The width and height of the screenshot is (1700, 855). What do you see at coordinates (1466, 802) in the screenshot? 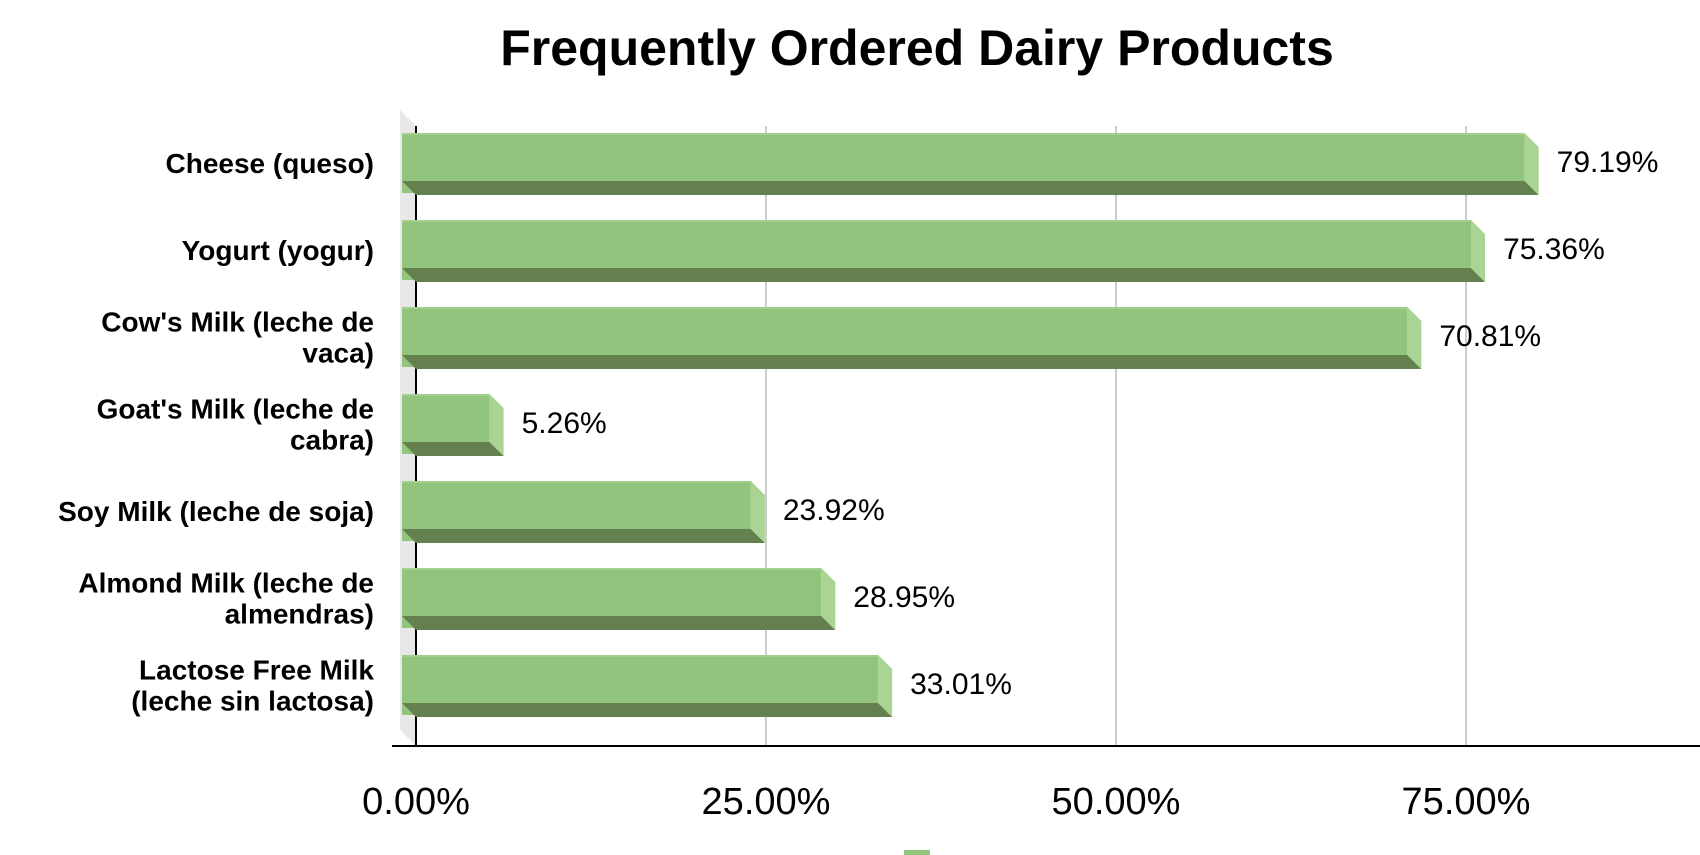
I see `x-tick-label: 75.00%` at bounding box center [1466, 802].